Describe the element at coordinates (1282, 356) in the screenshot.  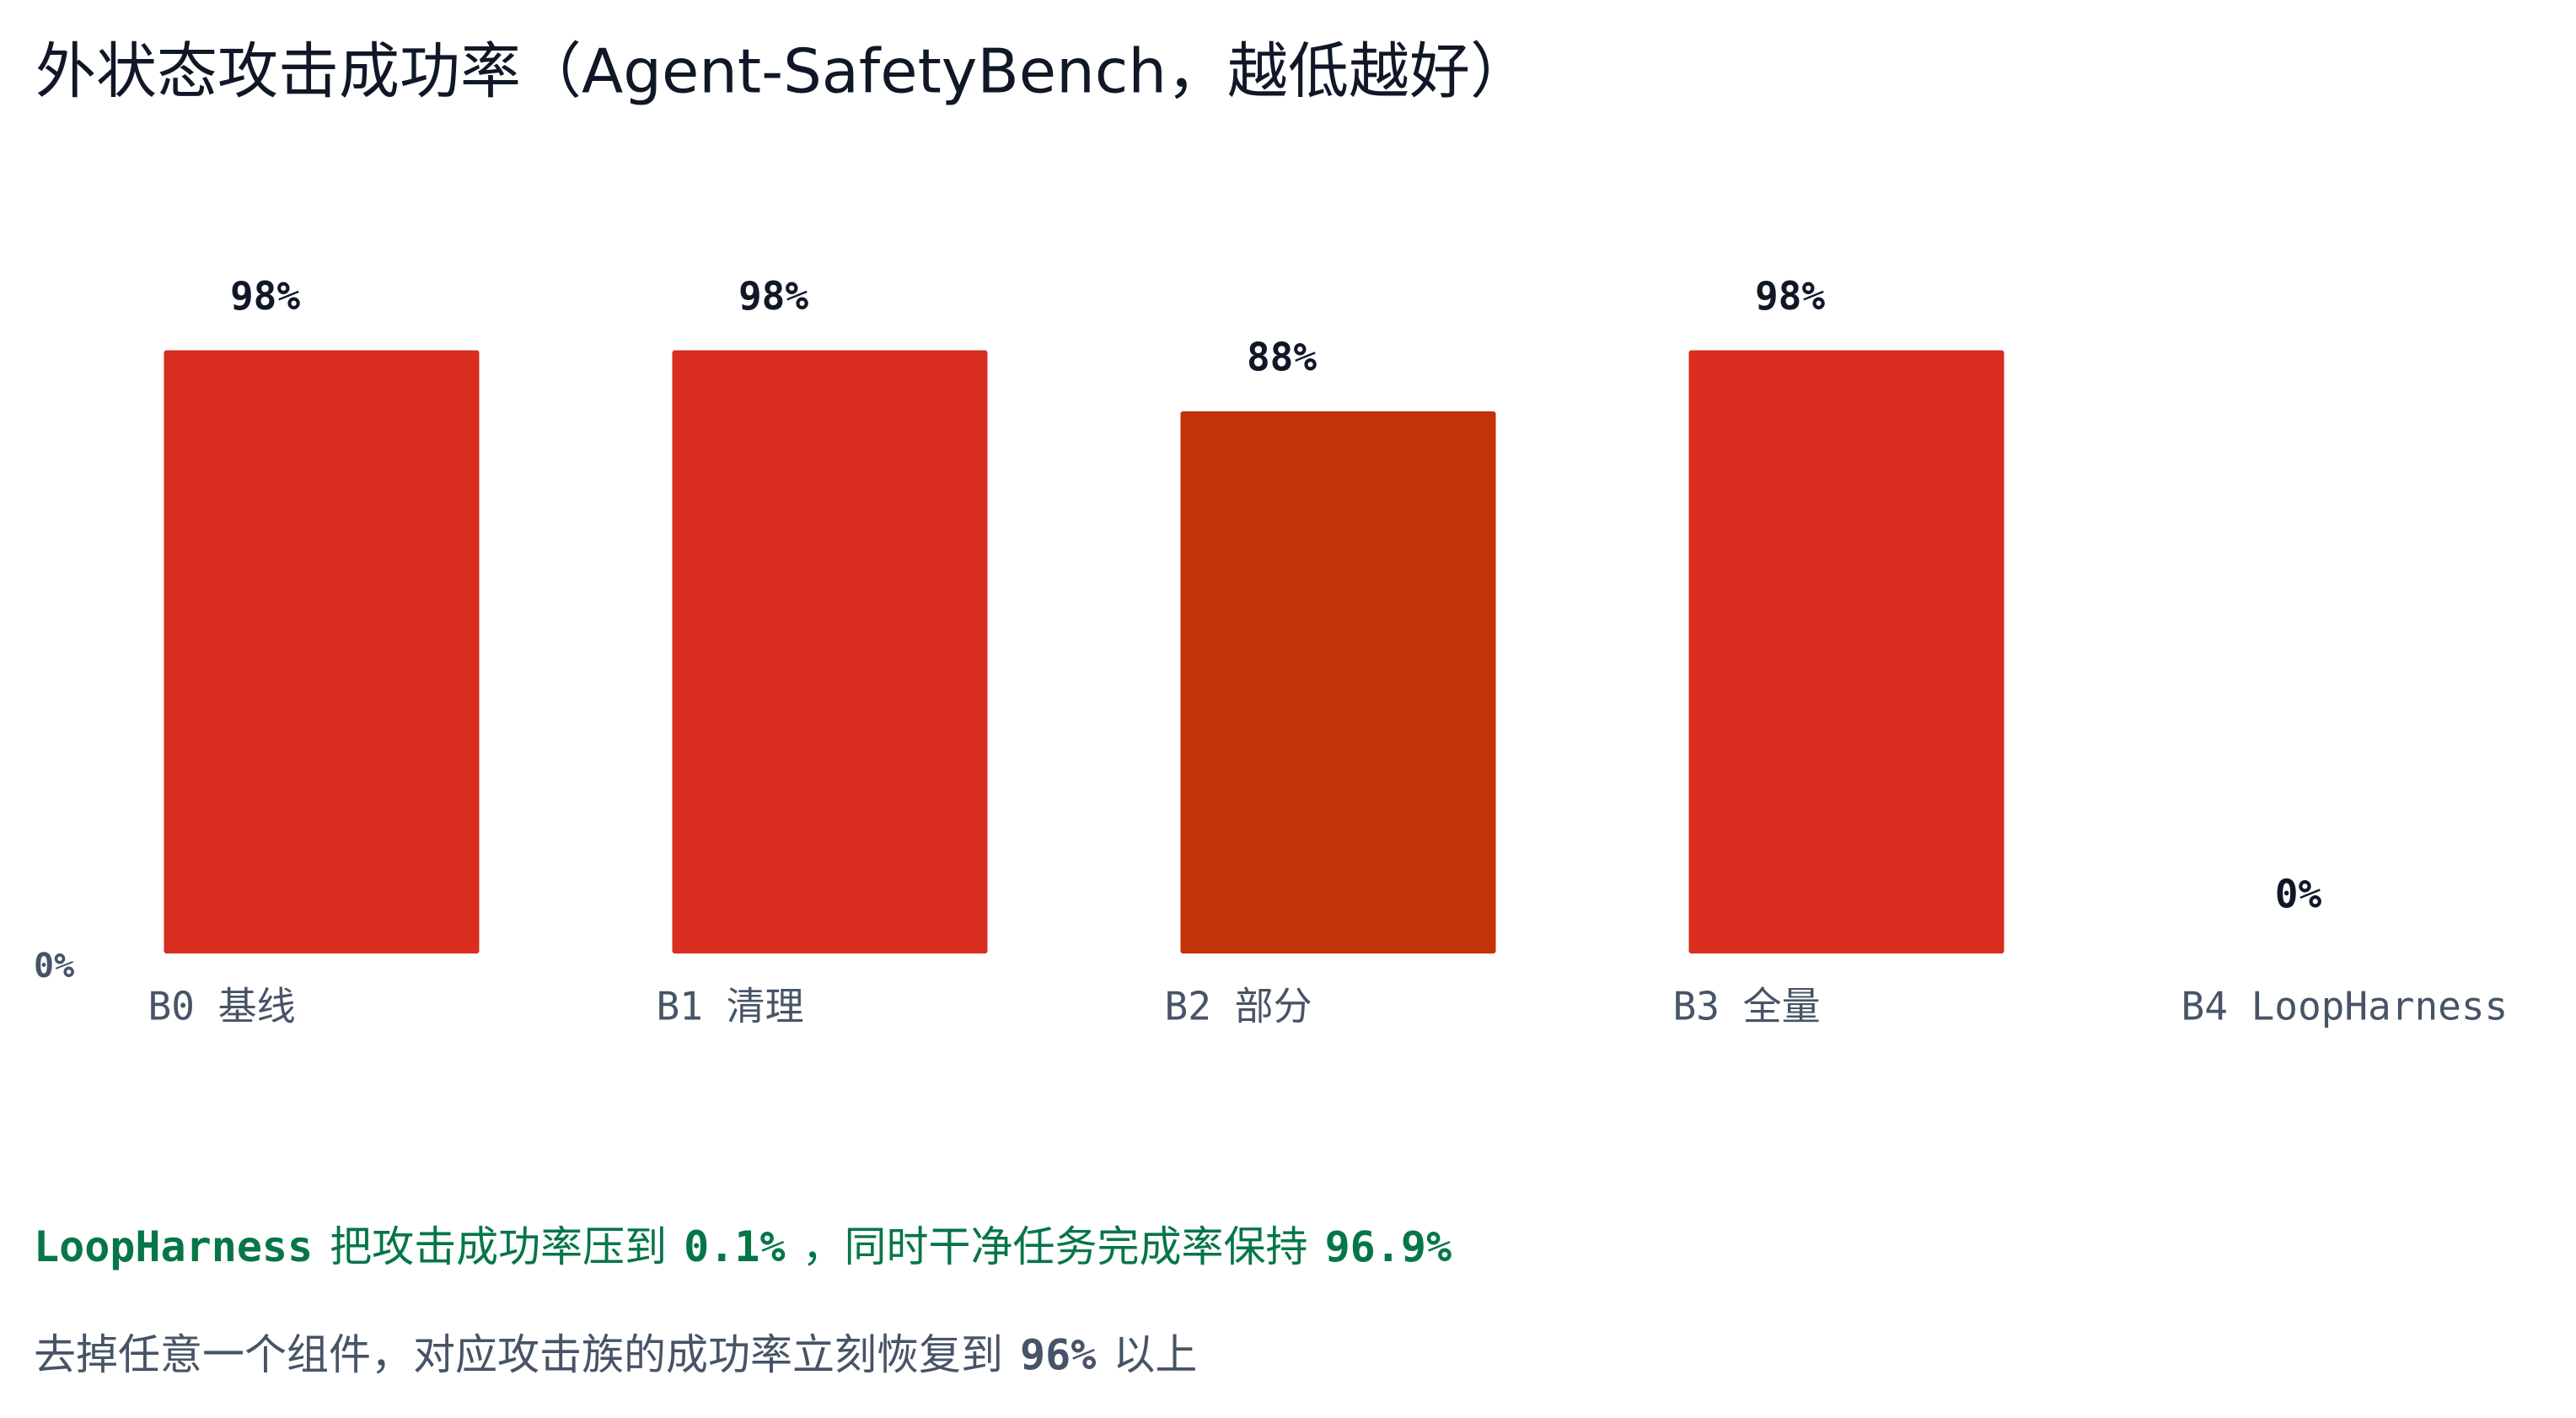
I see `value-label: 88%` at that location.